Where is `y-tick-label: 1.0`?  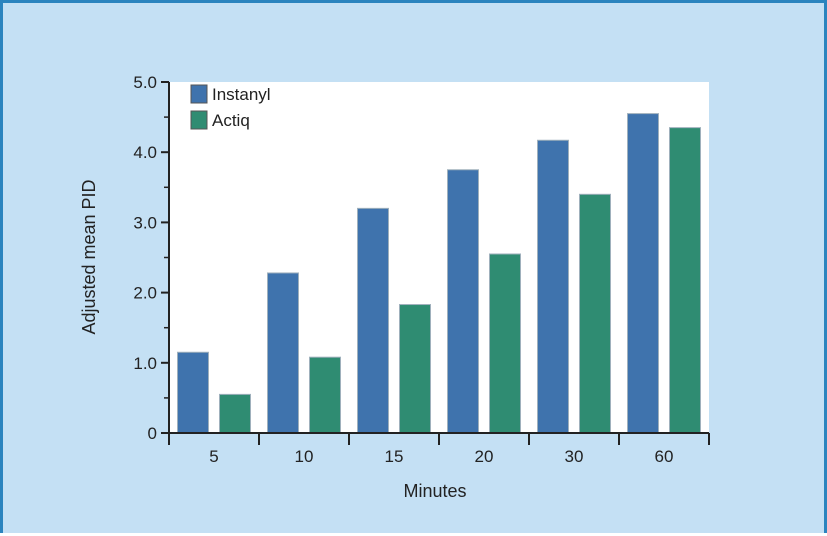 y-tick-label: 1.0 is located at coordinates (145, 363).